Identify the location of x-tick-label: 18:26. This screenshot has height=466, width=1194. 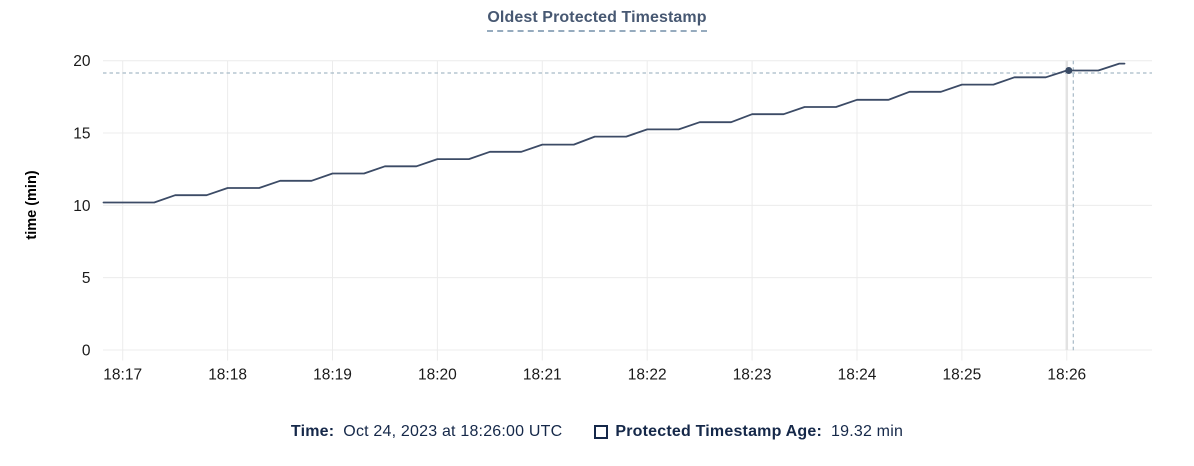
(1066, 375).